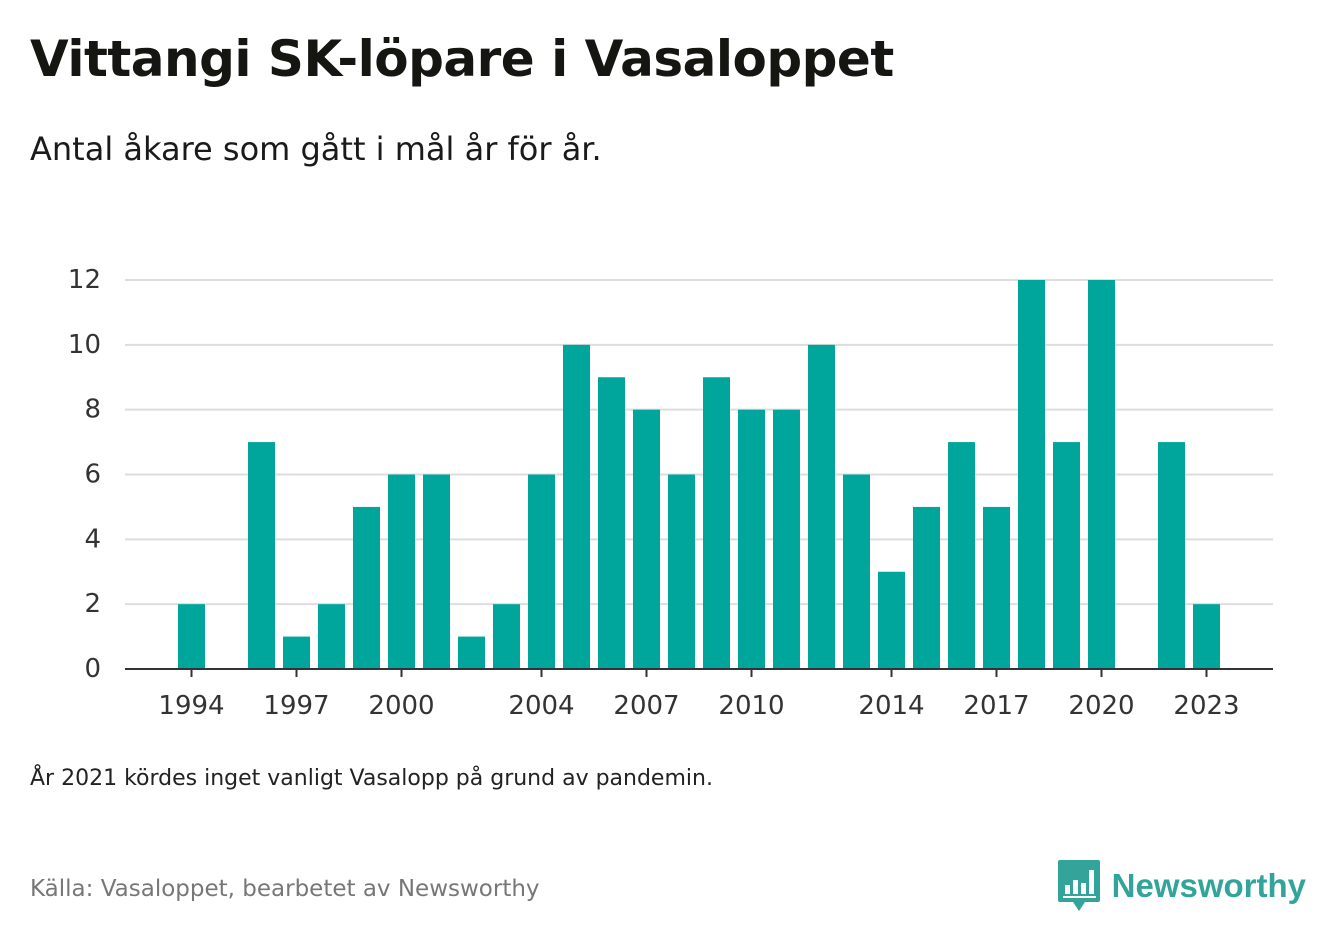  What do you see at coordinates (716, 523) in the screenshot?
I see `bar-2009` at bounding box center [716, 523].